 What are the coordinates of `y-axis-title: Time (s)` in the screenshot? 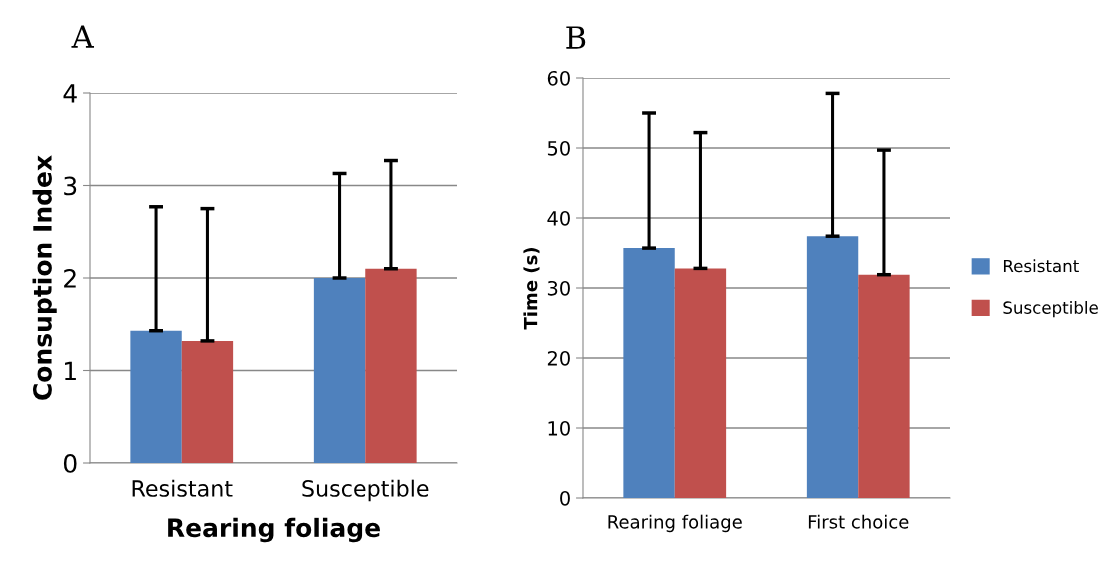 It's located at (531, 289).